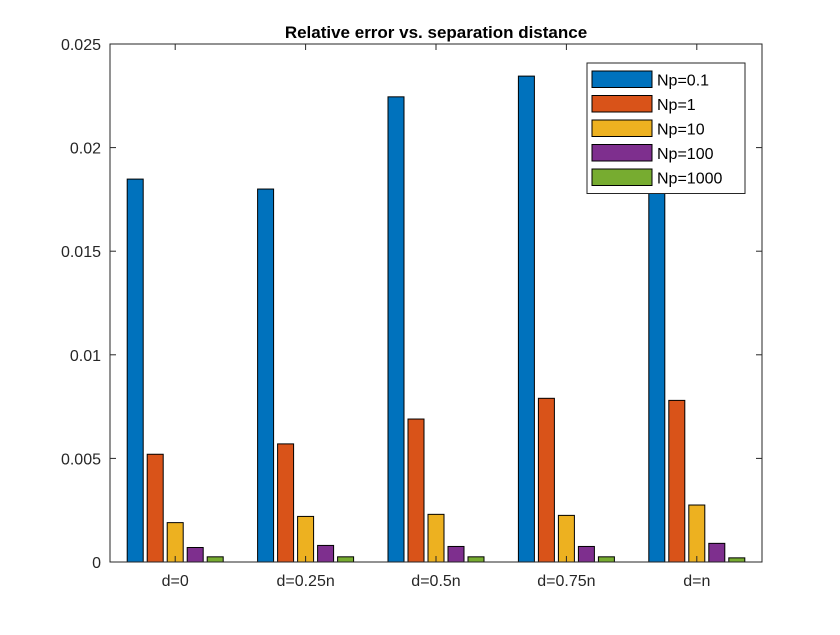 The height and width of the screenshot is (635, 840). What do you see at coordinates (175, 581) in the screenshot?
I see `x-tick-label: d=0` at bounding box center [175, 581].